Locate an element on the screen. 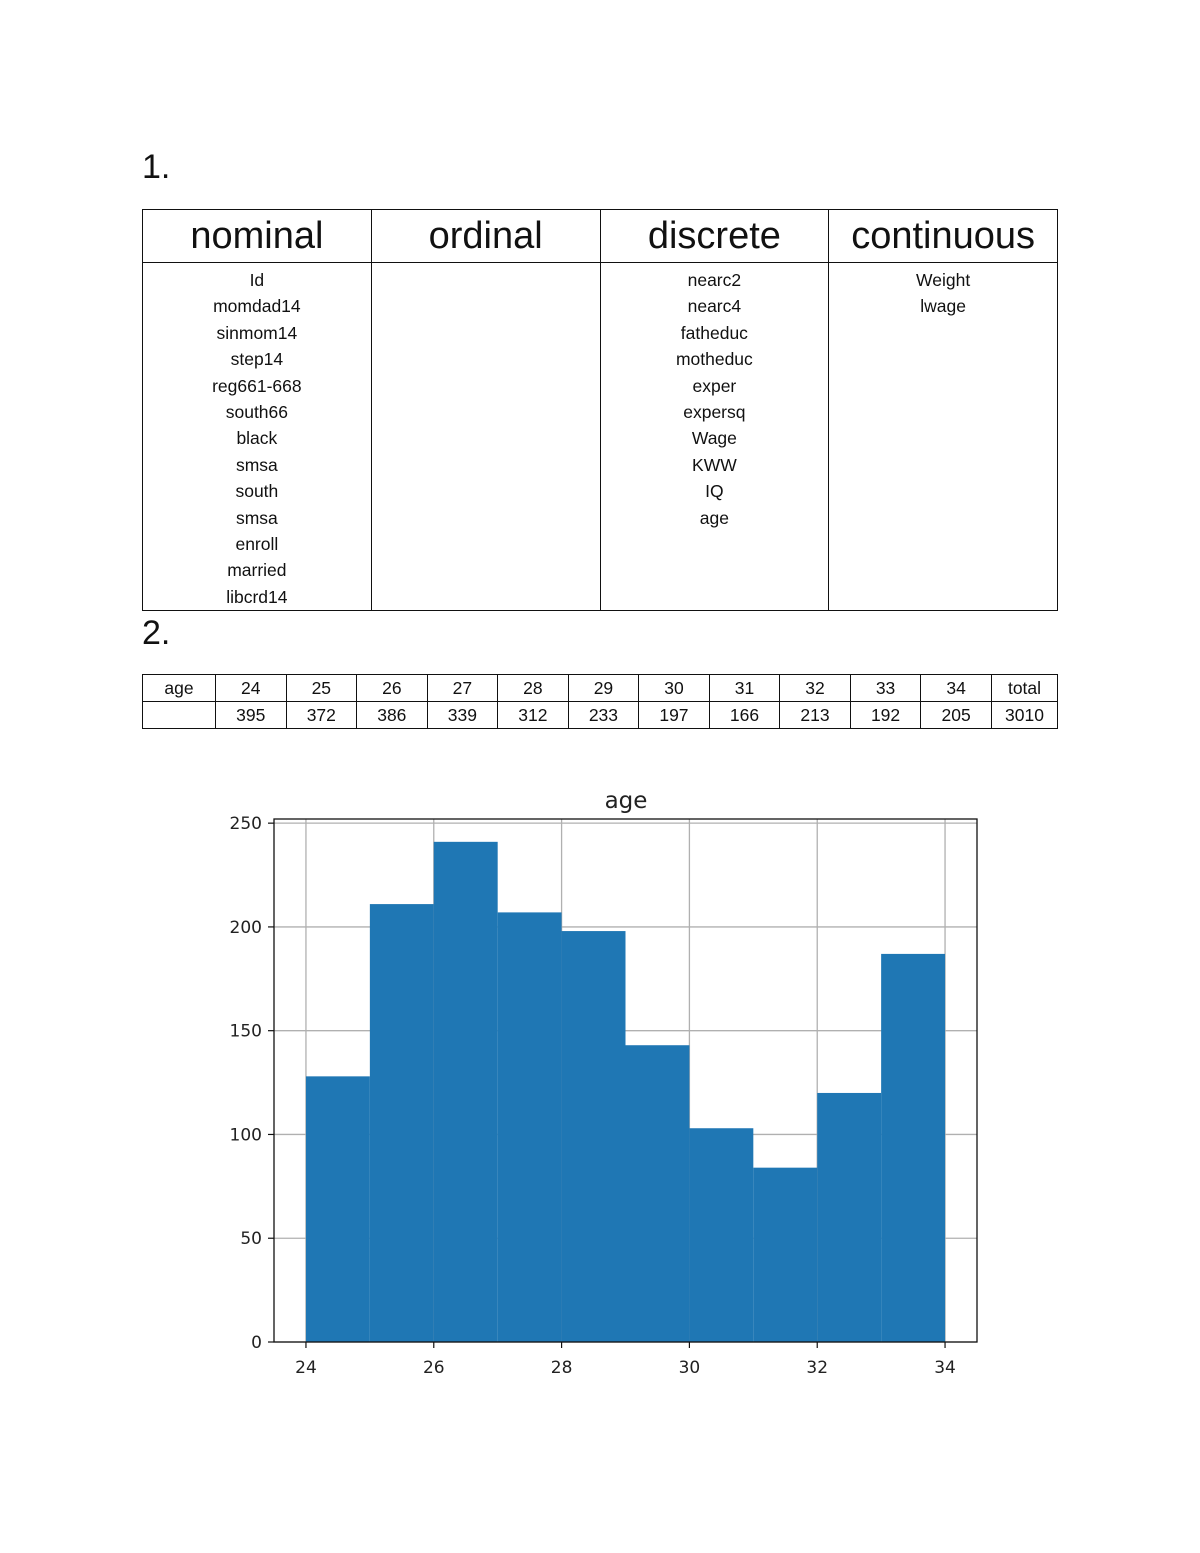  nominal-variable: reg661-668 is located at coordinates (257, 385).